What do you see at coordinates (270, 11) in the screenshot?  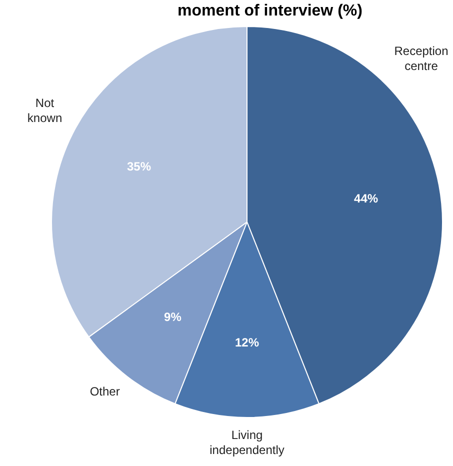 I see `chart-title: moment of interview (%)` at bounding box center [270, 11].